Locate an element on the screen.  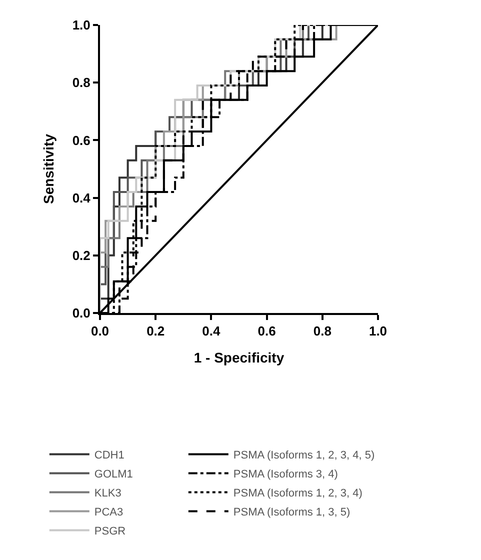
x-tick-label: 0.2 is located at coordinates (155, 331).